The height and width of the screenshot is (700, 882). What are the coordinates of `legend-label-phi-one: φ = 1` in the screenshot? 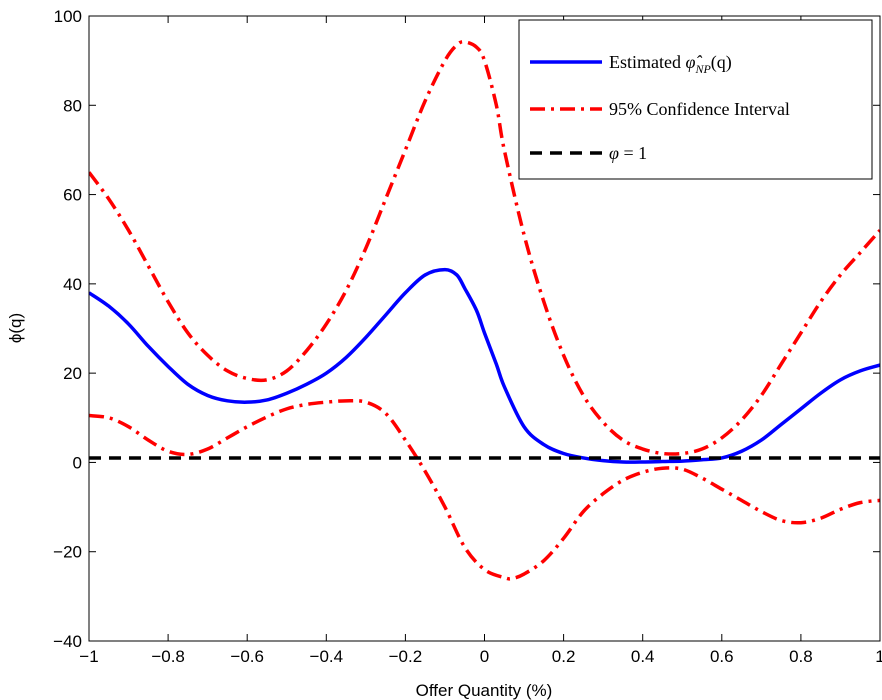 It's located at (628, 153).